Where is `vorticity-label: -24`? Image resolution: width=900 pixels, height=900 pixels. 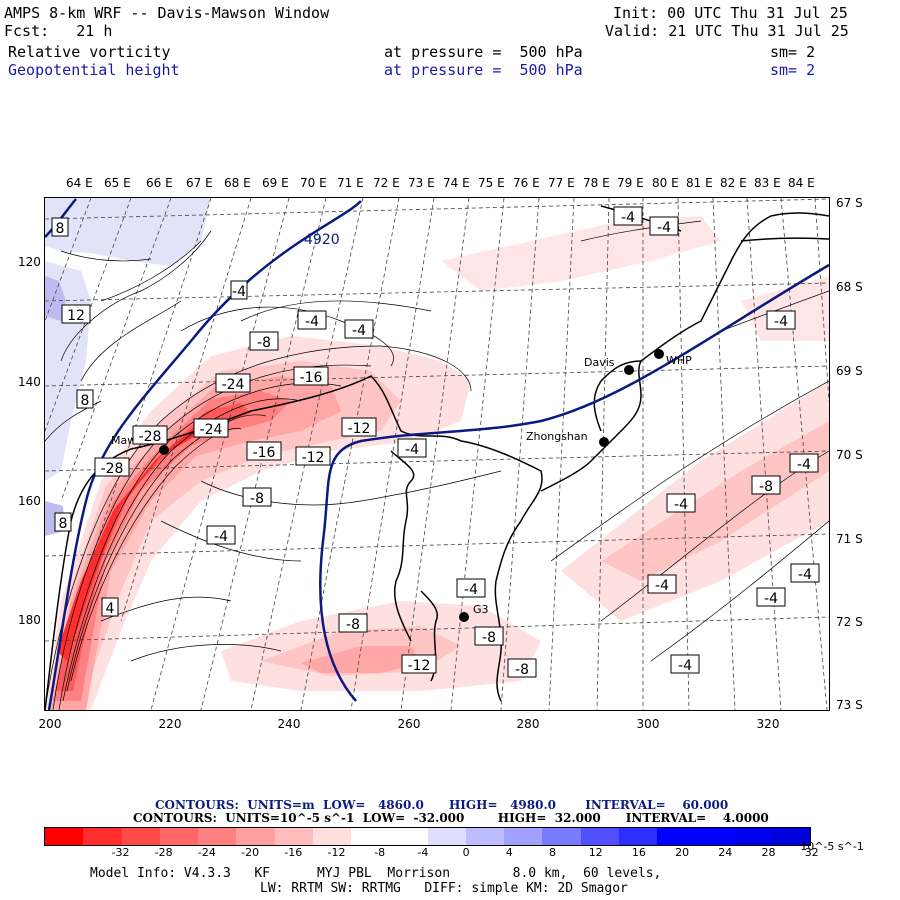
vorticity-label: -24 is located at coordinates (211, 430).